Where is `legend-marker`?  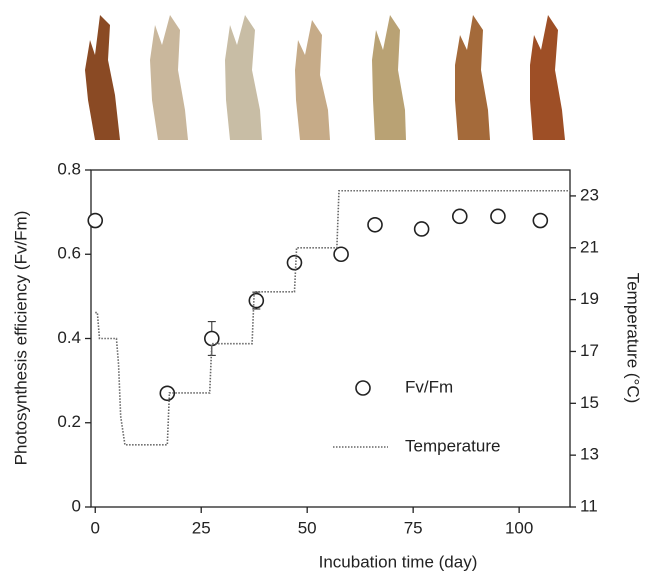 legend-marker is located at coordinates (363, 388).